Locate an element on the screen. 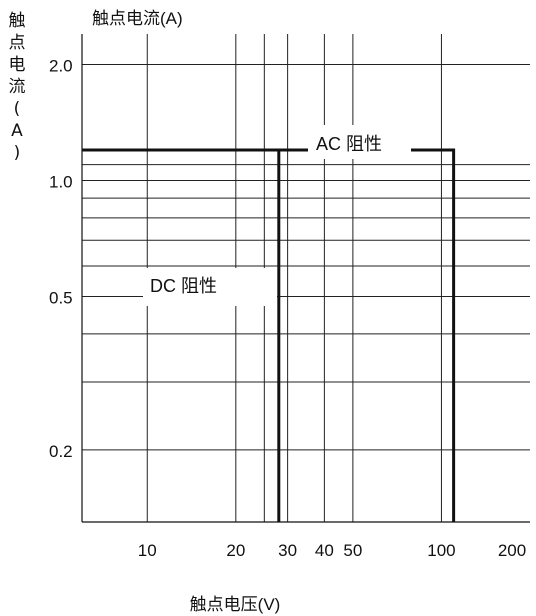  y-axis-label-char: 流 is located at coordinates (17, 87).